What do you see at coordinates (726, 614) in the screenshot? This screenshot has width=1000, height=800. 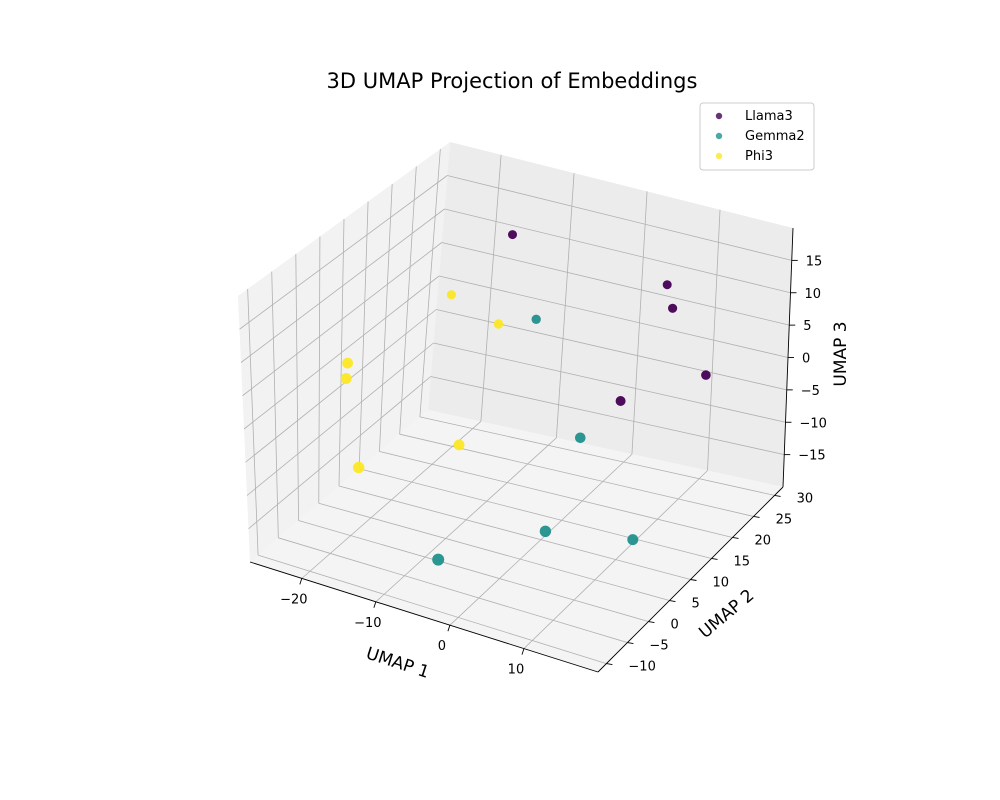 I see `y-axis-label: UMAP 2` at bounding box center [726, 614].